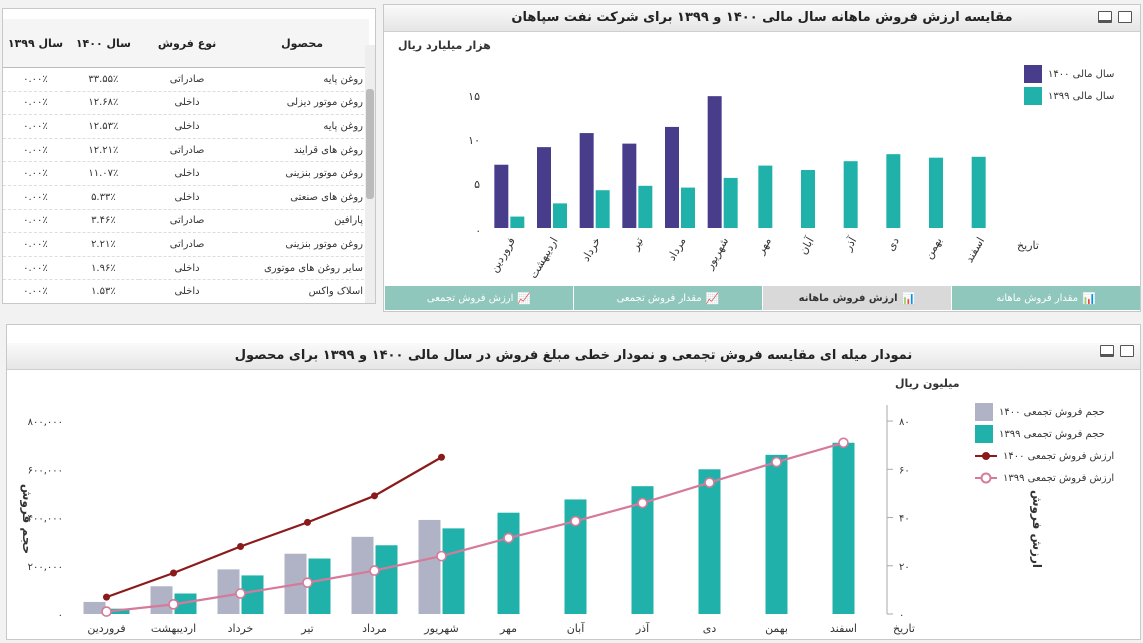  What do you see at coordinates (186, 291) in the screenshot?
I see `table-row: اسلاک واکس داخلی ۱.۵۳٪ ۰.۰۰٪` at bounding box center [186, 291].